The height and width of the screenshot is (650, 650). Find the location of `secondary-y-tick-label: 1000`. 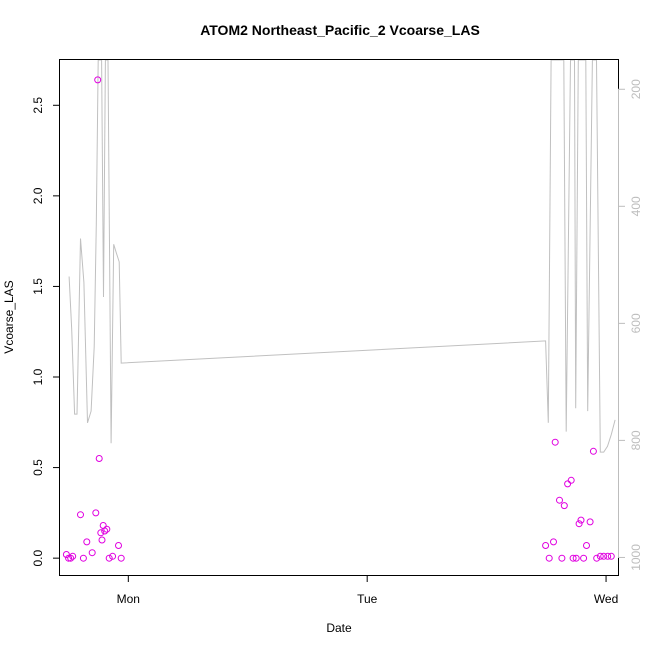

secondary-y-tick-label: 1000 is located at coordinates (636, 557).